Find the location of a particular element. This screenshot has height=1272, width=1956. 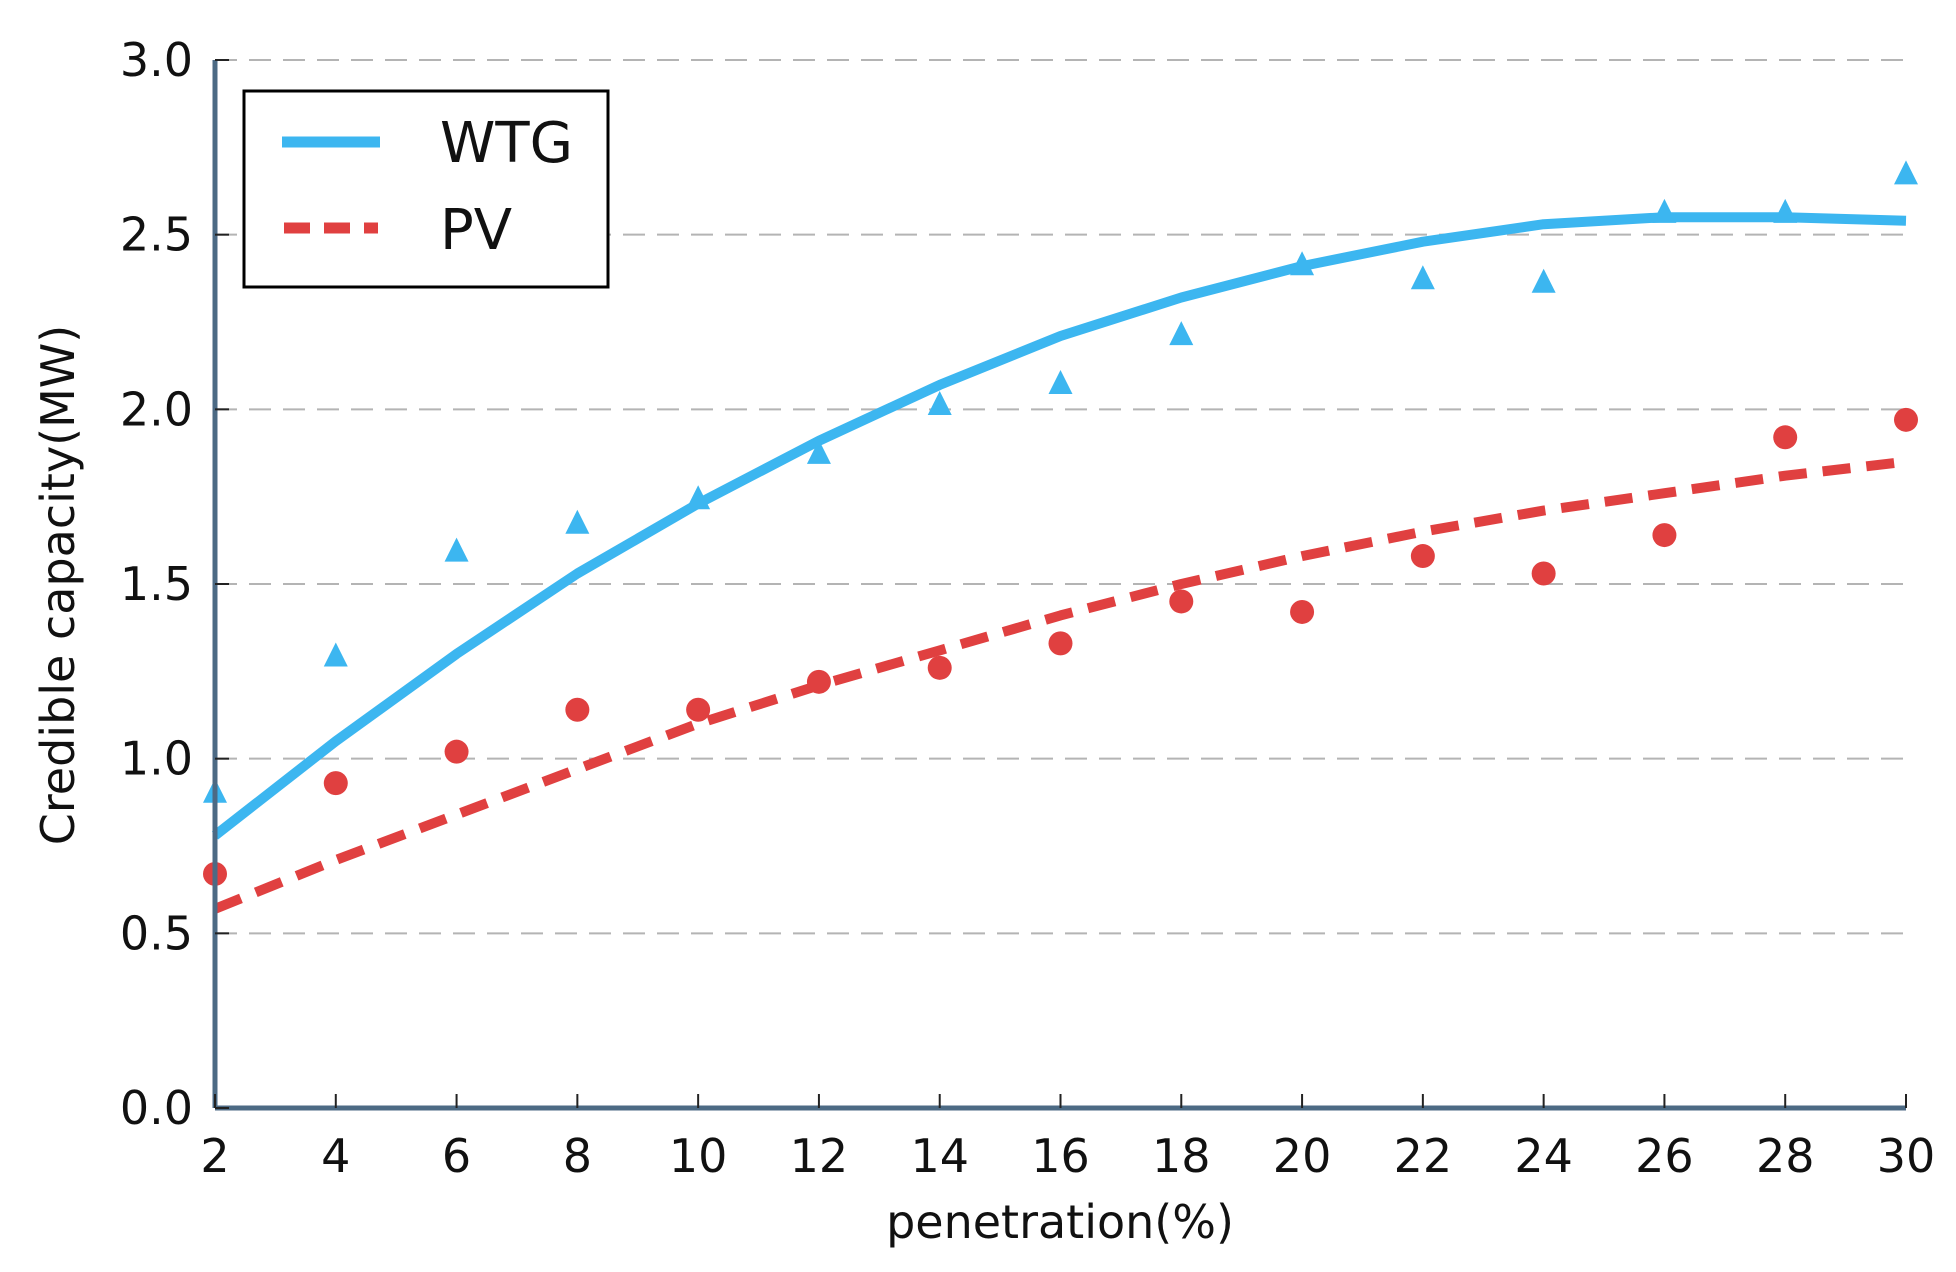

x-tick-label: 6 is located at coordinates (456, 1156).